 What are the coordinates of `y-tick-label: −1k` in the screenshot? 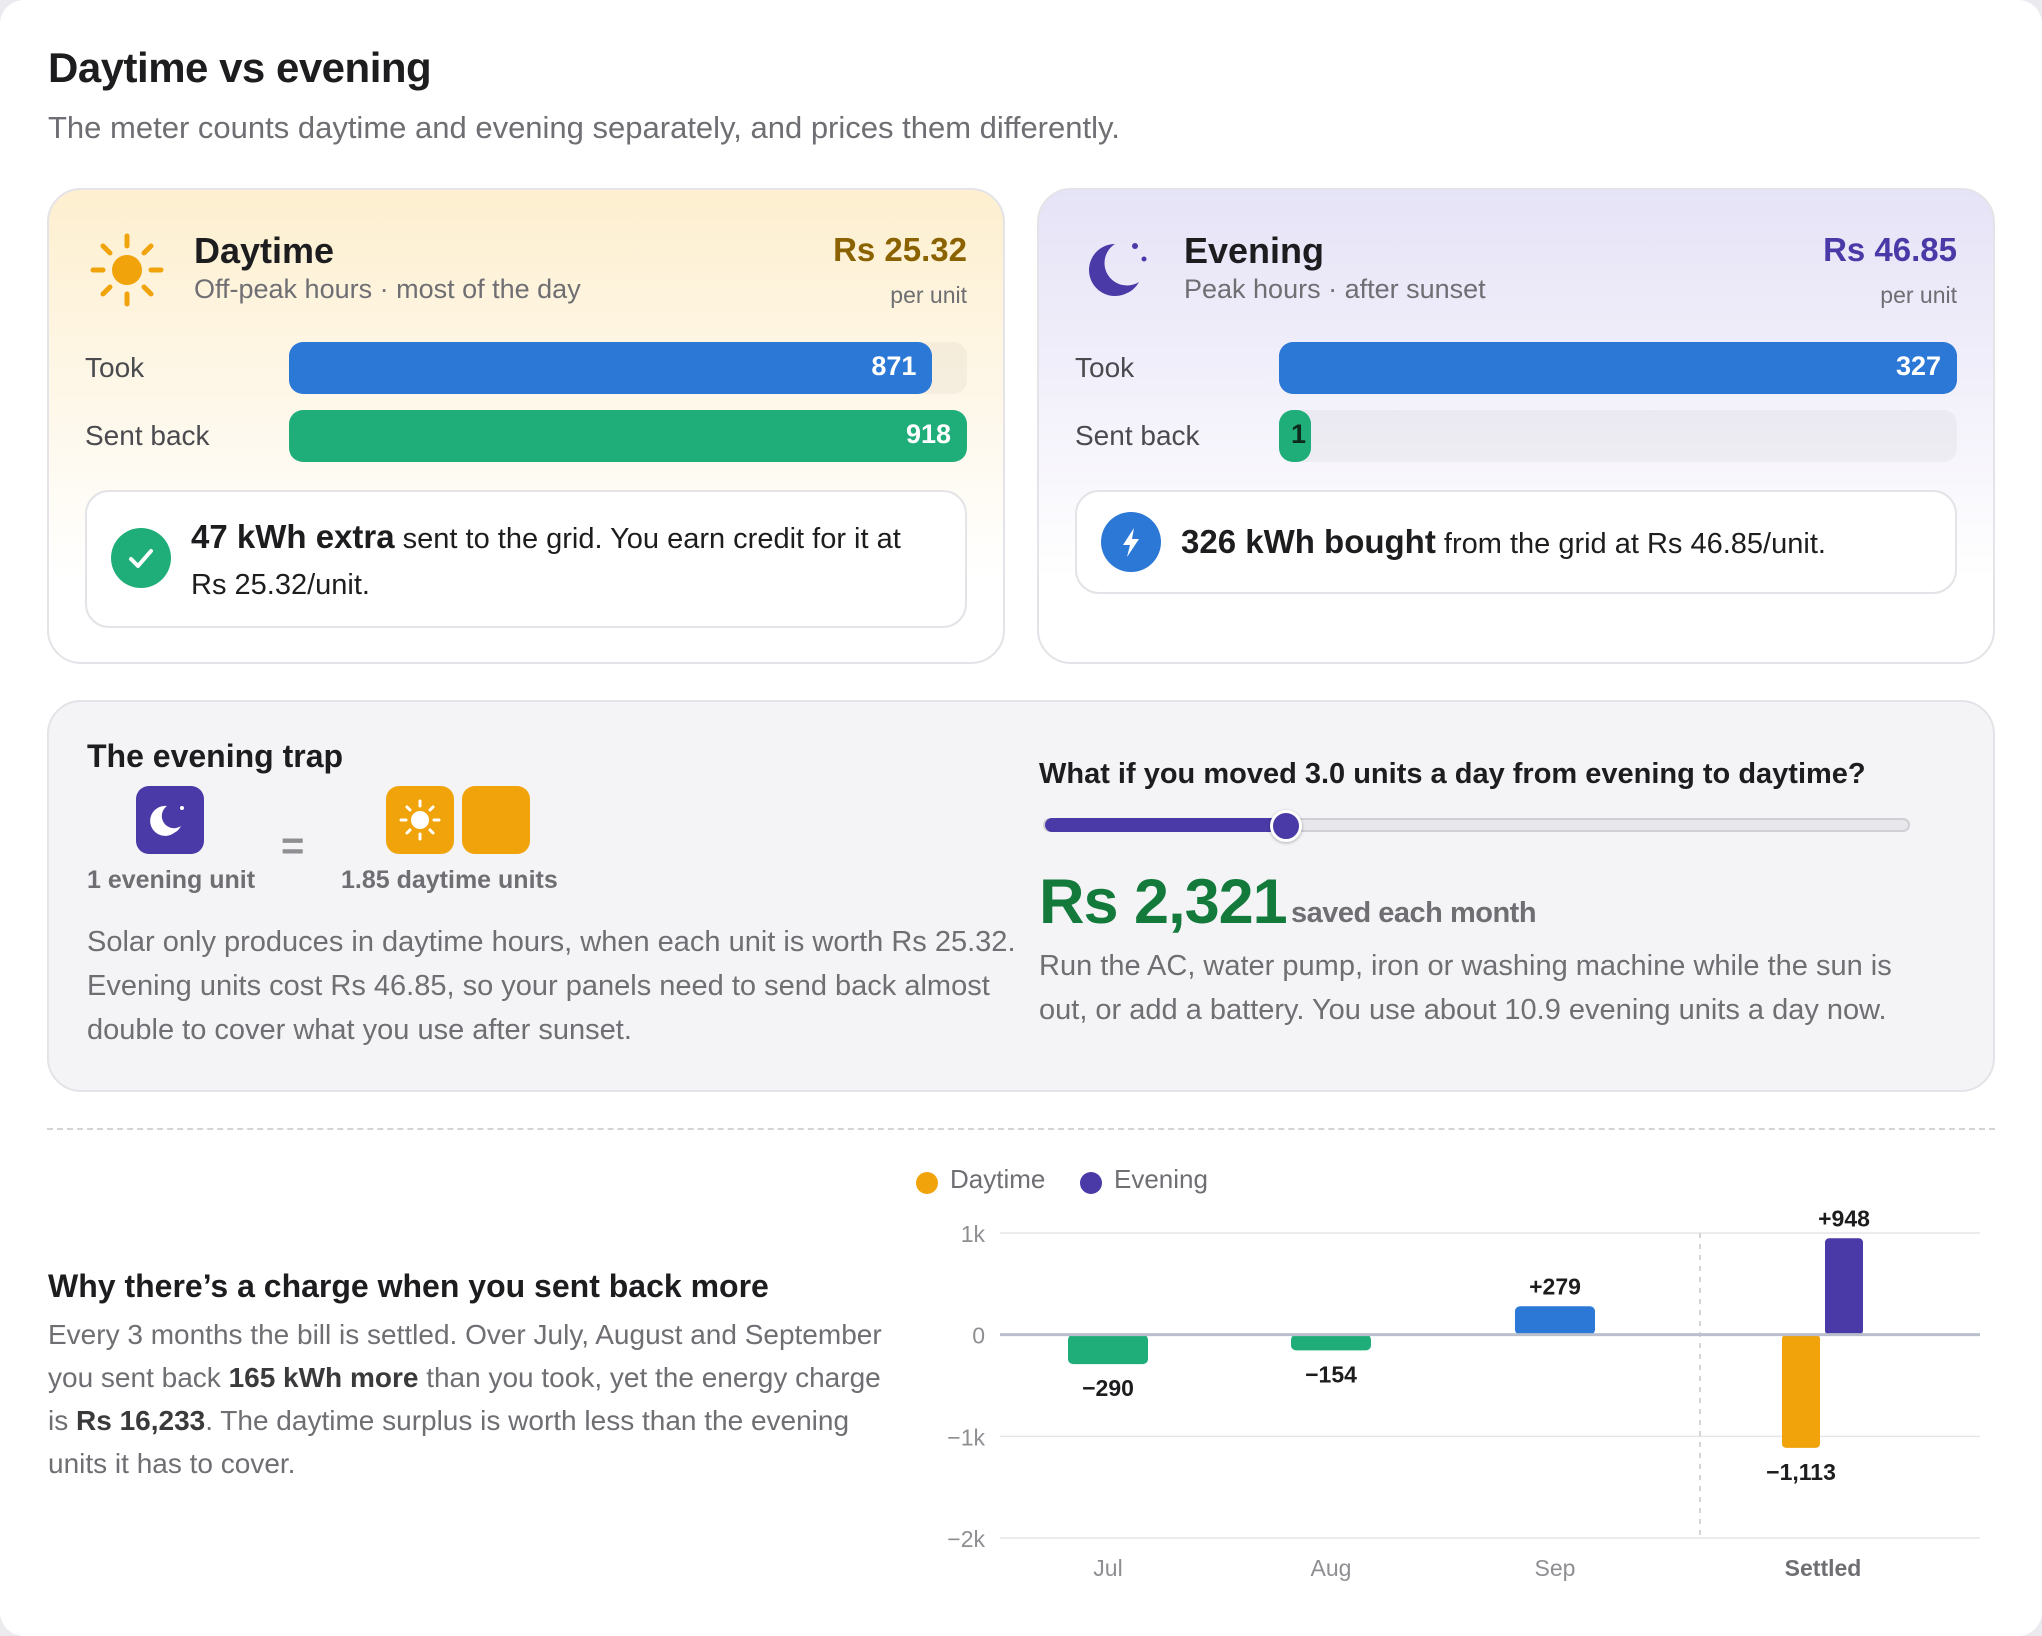 It's located at (966, 1437).